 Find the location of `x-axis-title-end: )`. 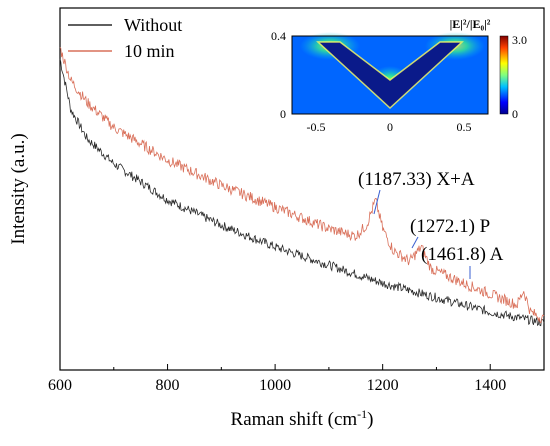

x-axis-title-end: ) is located at coordinates (370, 419).